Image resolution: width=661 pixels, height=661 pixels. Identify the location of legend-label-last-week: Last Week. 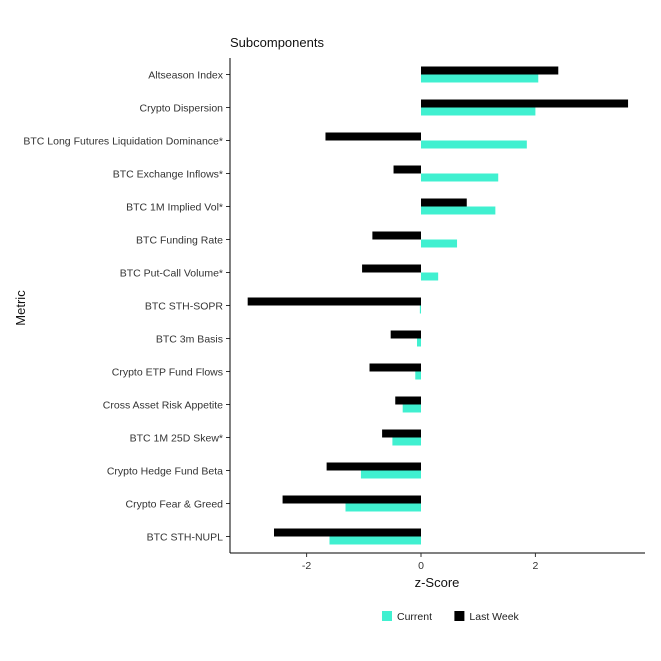
(494, 617).